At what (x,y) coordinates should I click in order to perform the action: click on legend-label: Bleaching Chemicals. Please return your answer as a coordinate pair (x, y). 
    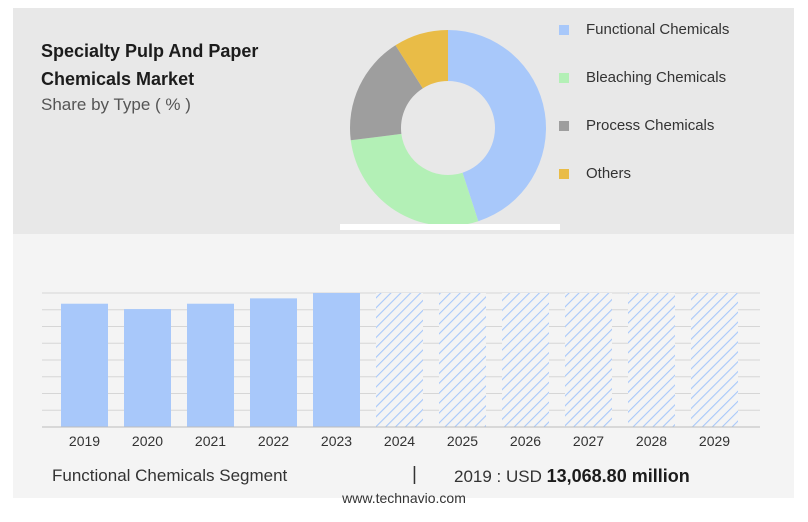
    Looking at the image, I should click on (656, 77).